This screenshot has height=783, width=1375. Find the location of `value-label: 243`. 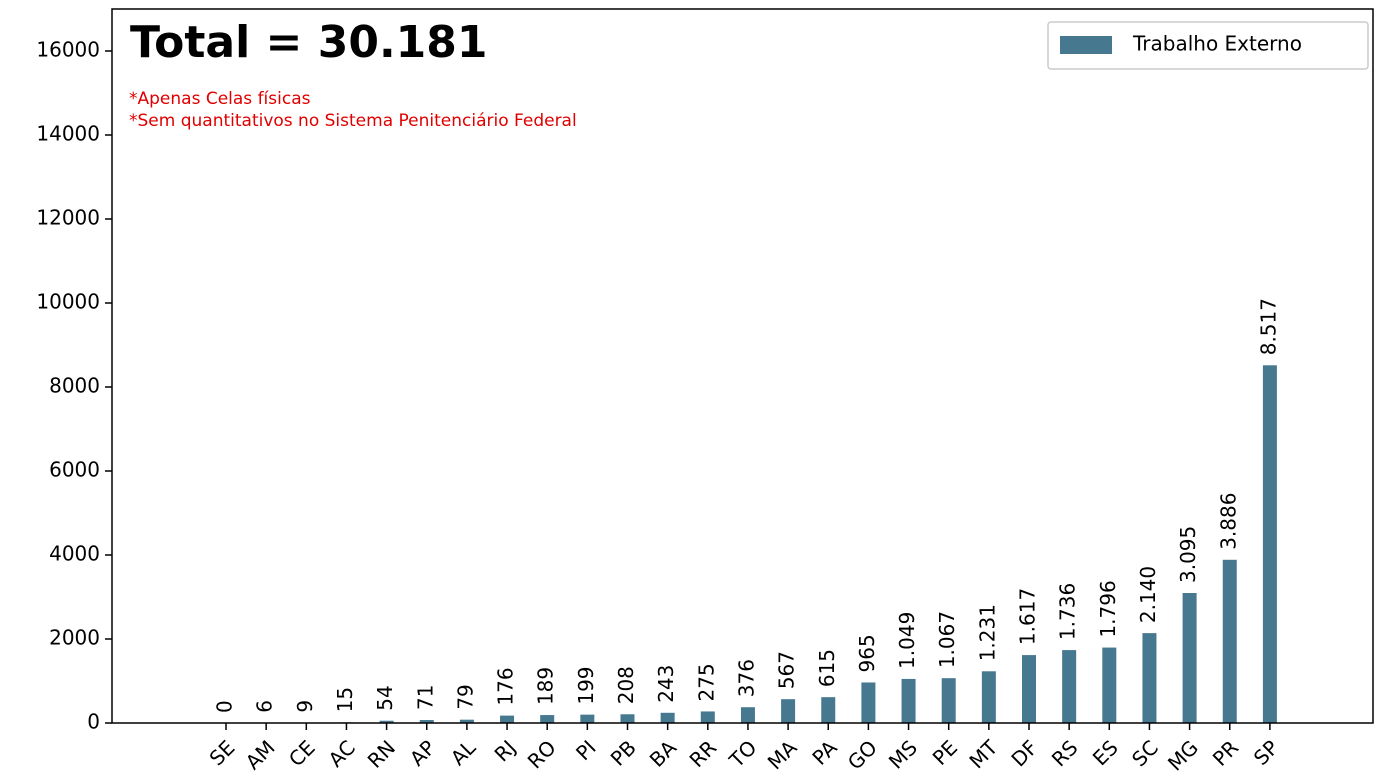

value-label: 243 is located at coordinates (666, 684).